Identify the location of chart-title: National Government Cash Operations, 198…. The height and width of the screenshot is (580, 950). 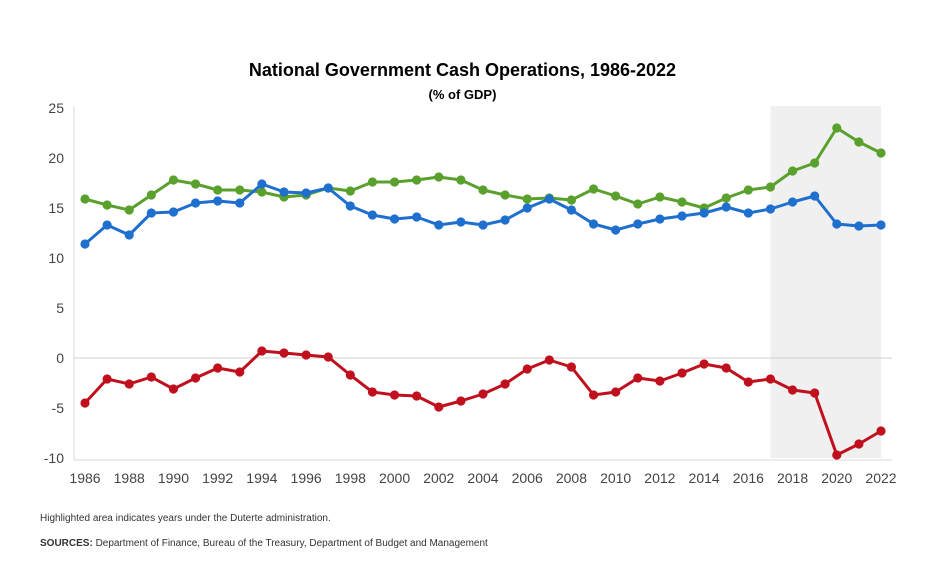
(462, 70).